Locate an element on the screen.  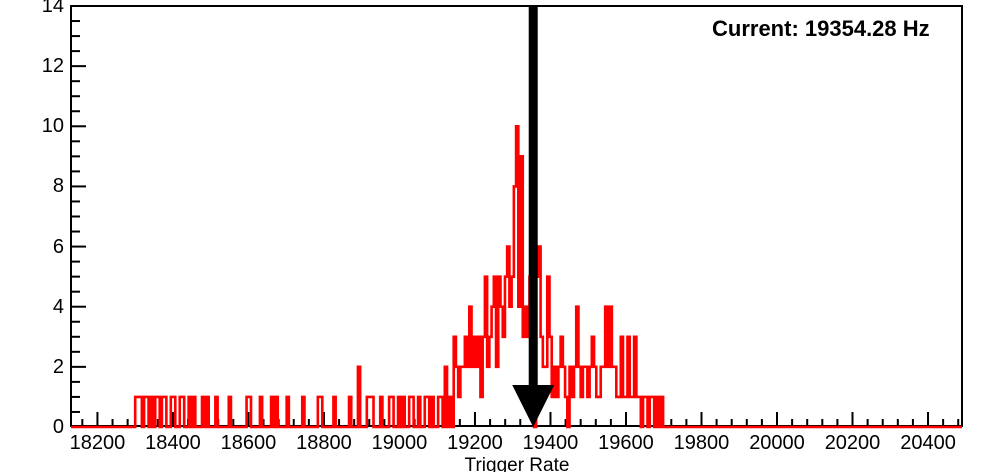
y-tick-label: 0 is located at coordinates (58, 427).